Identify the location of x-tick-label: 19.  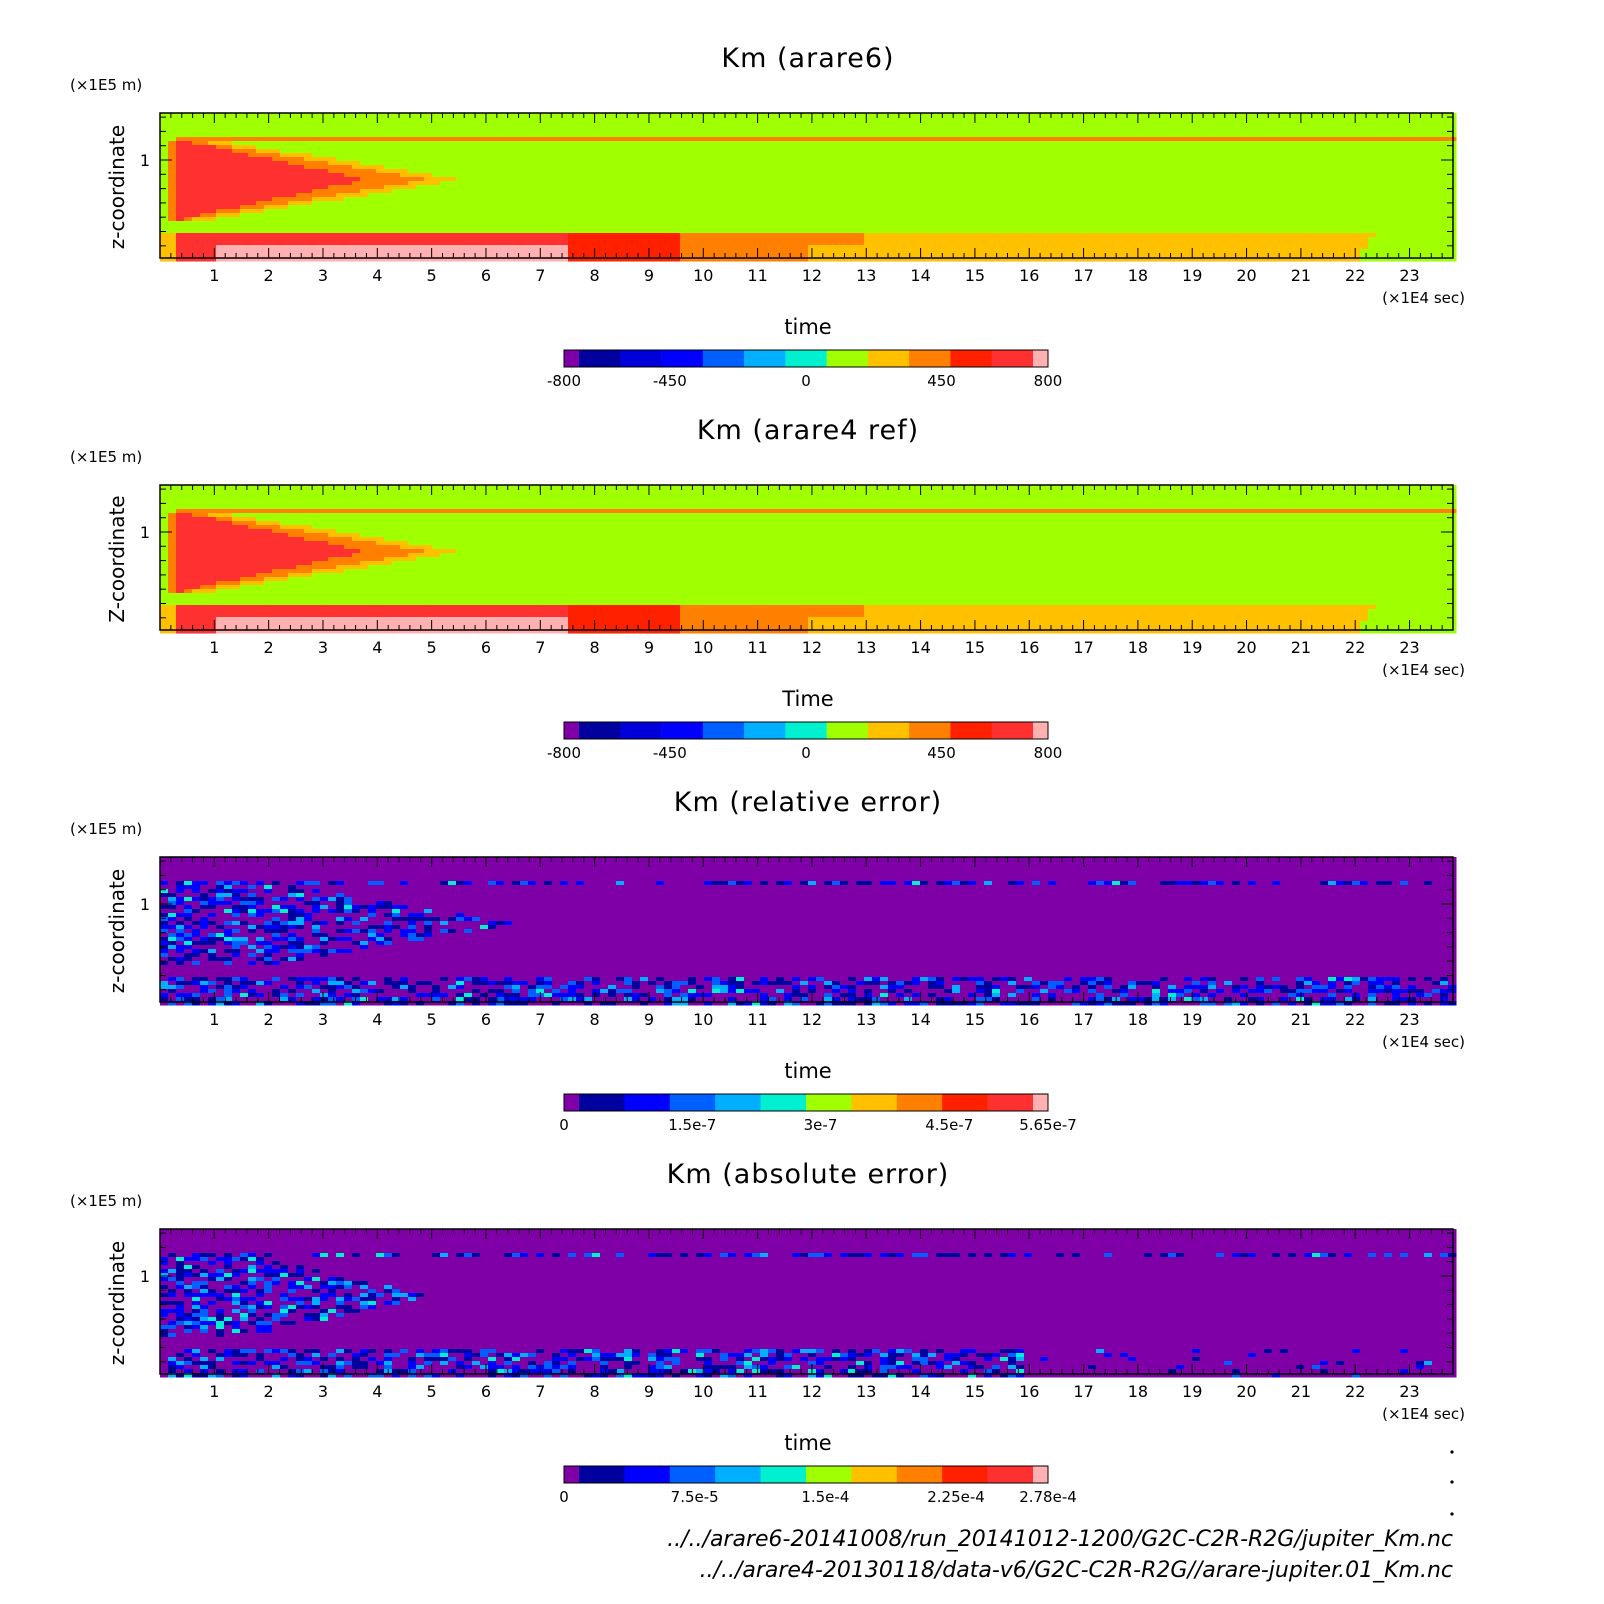
(1192, 647).